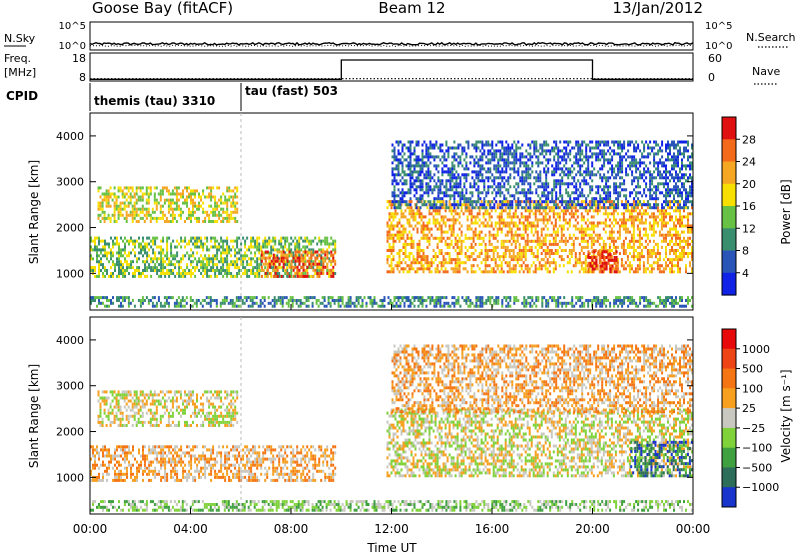  What do you see at coordinates (34, 212) in the screenshot?
I see `power-ylabel: Slant Range [km]` at bounding box center [34, 212].